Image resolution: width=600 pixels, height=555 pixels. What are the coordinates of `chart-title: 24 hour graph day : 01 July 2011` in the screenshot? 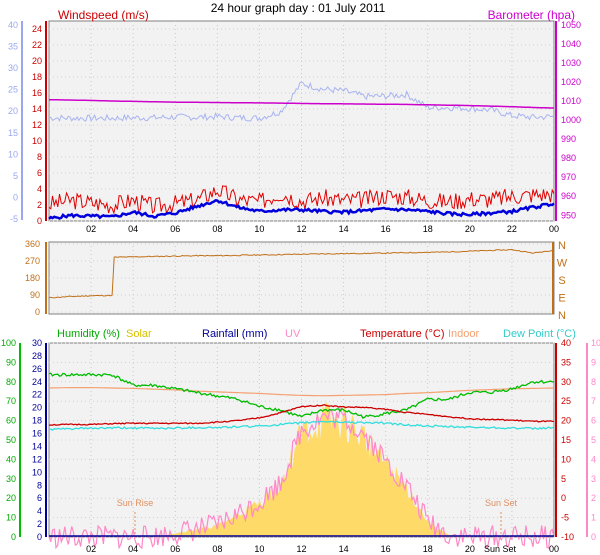 It's located at (298, 8).